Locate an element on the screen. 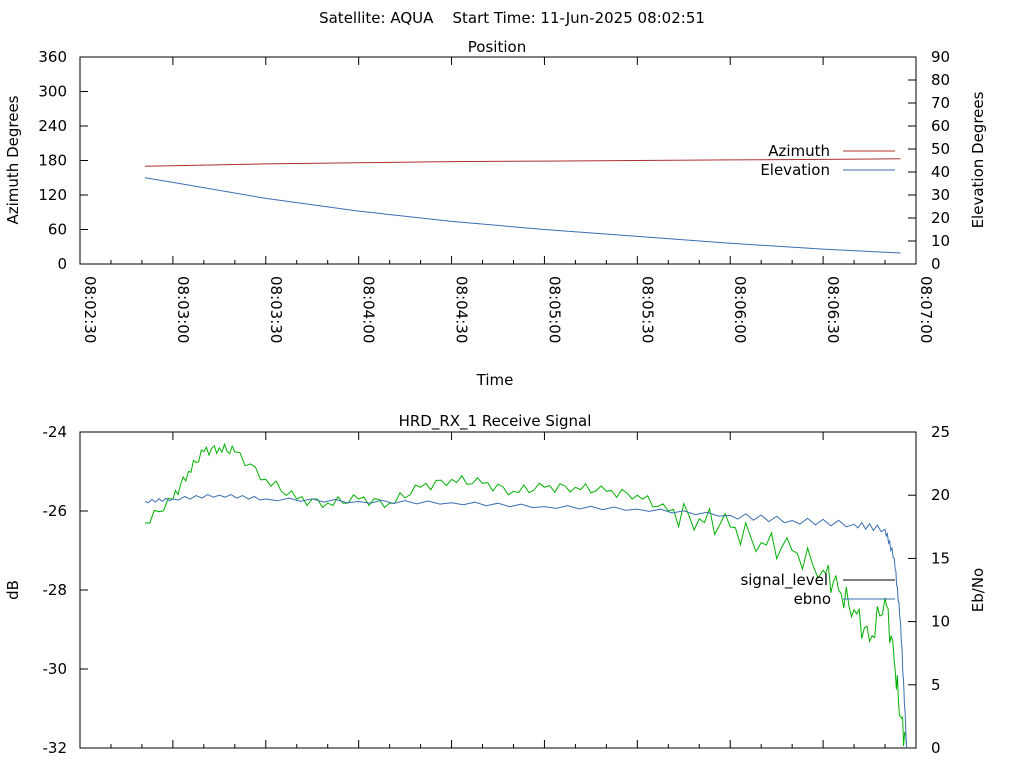 The image size is (1024, 772). y-tick-label: -32 is located at coordinates (55, 748).